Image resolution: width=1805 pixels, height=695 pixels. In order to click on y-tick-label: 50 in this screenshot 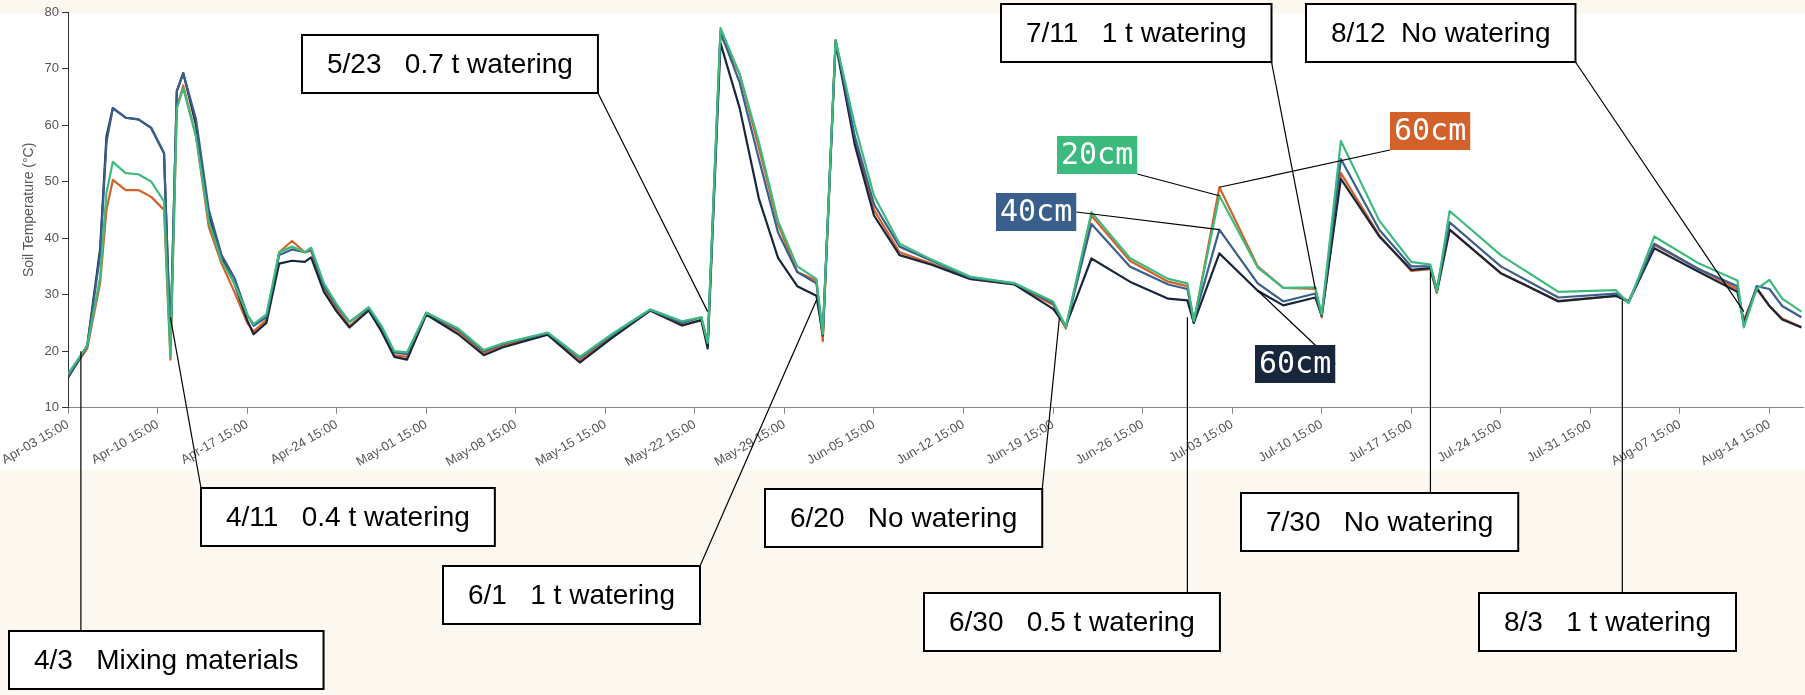, I will do `click(52, 181)`.